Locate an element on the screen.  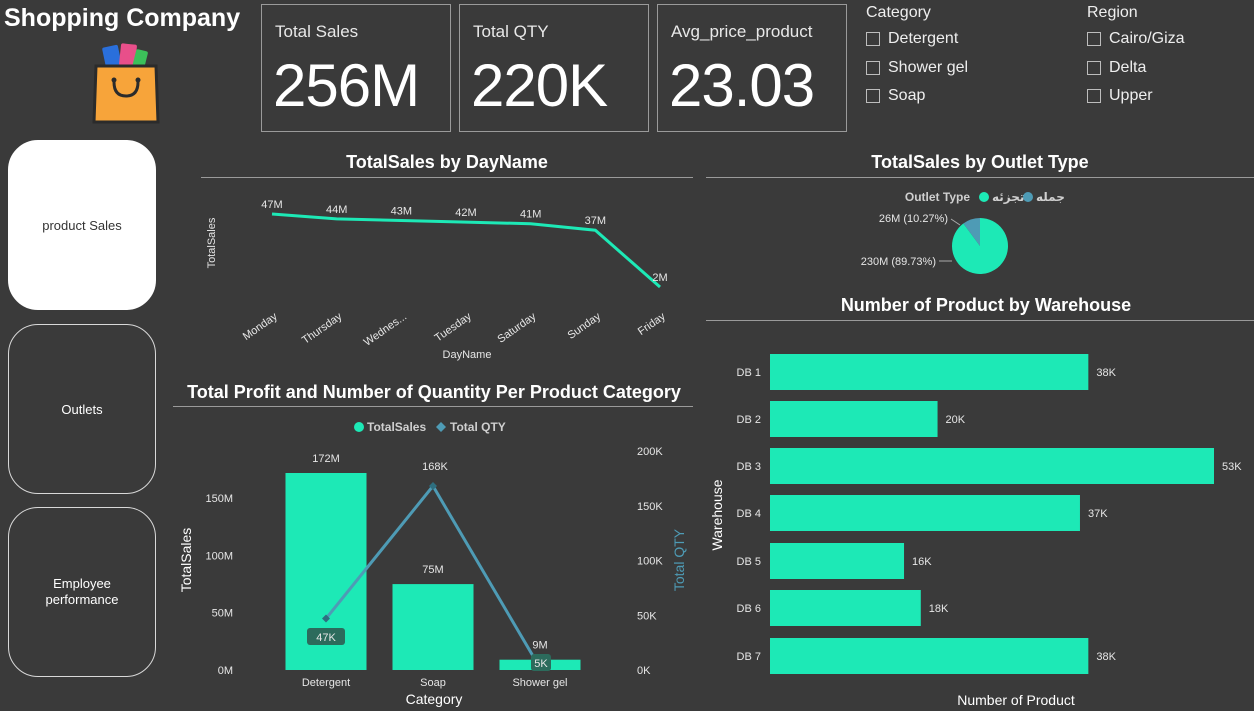
outlet-slice-label: 230M (89.73%) is located at coordinates (898, 262).